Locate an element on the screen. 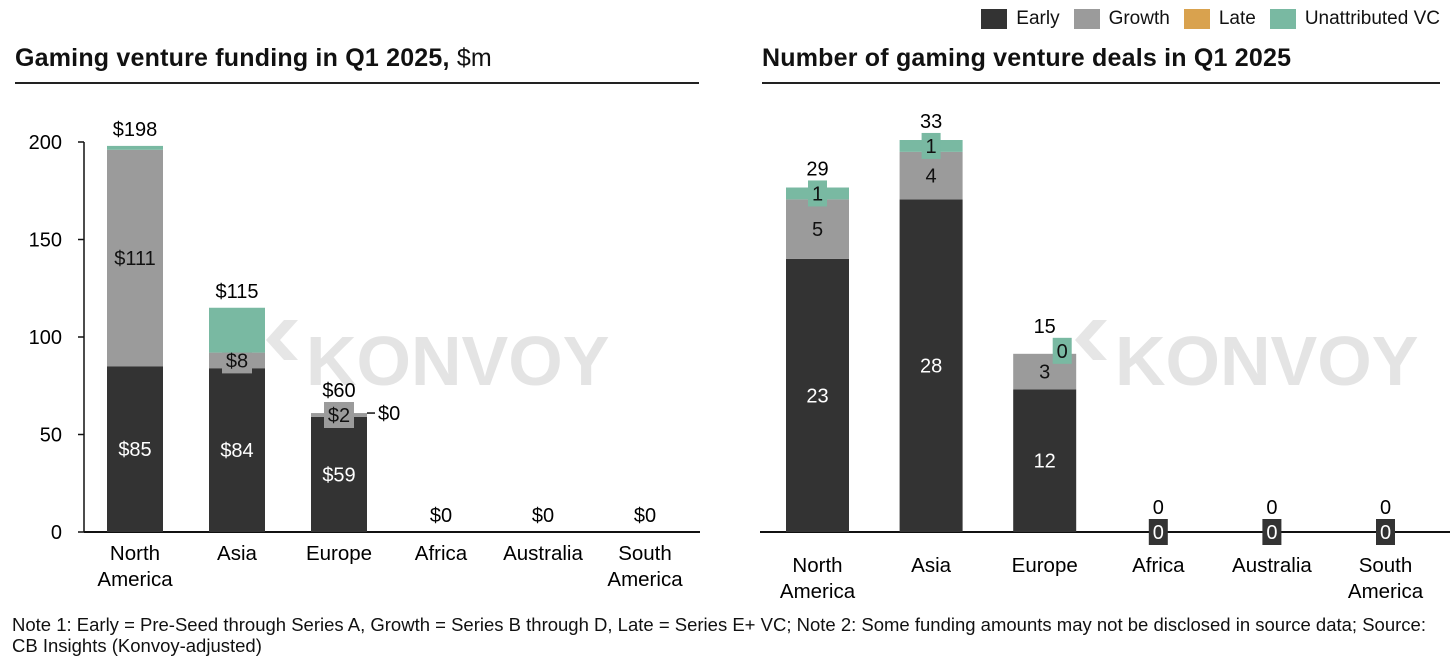 The height and width of the screenshot is (657, 1456). data-label: $0 is located at coordinates (389, 414).